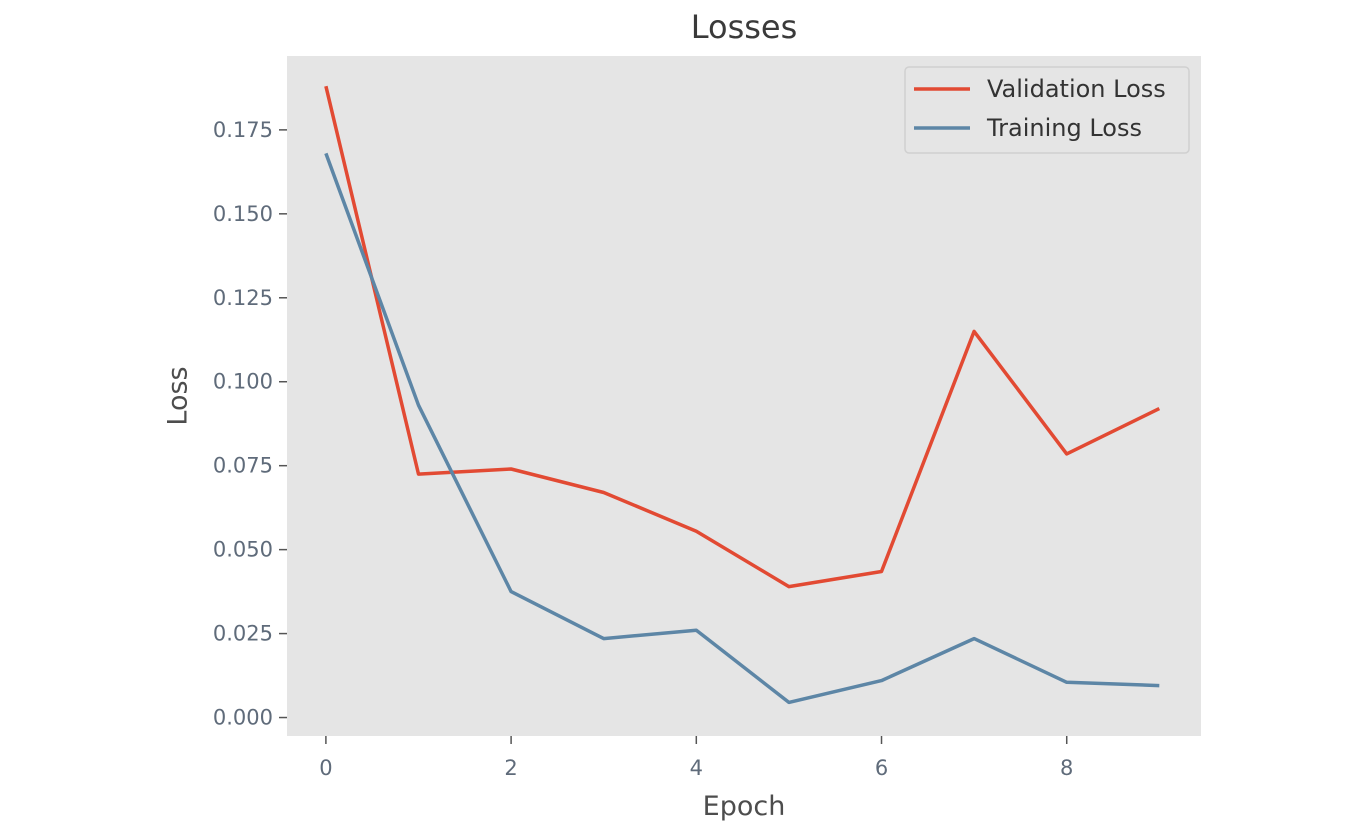  What do you see at coordinates (250, 424) in the screenshot?
I see `y-axis: 0.000 0.025 0.050 0.075 0.100 0.125 0.150 0.175` at bounding box center [250, 424].